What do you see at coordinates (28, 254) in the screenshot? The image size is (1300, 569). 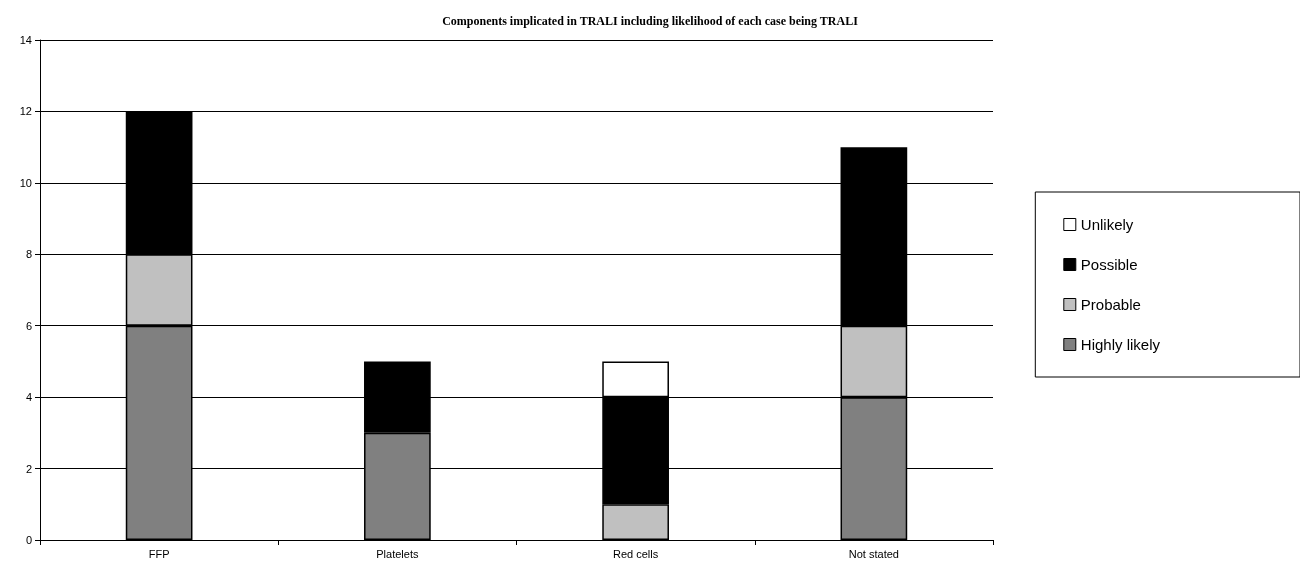 I see `y-tick-label: 8` at bounding box center [28, 254].